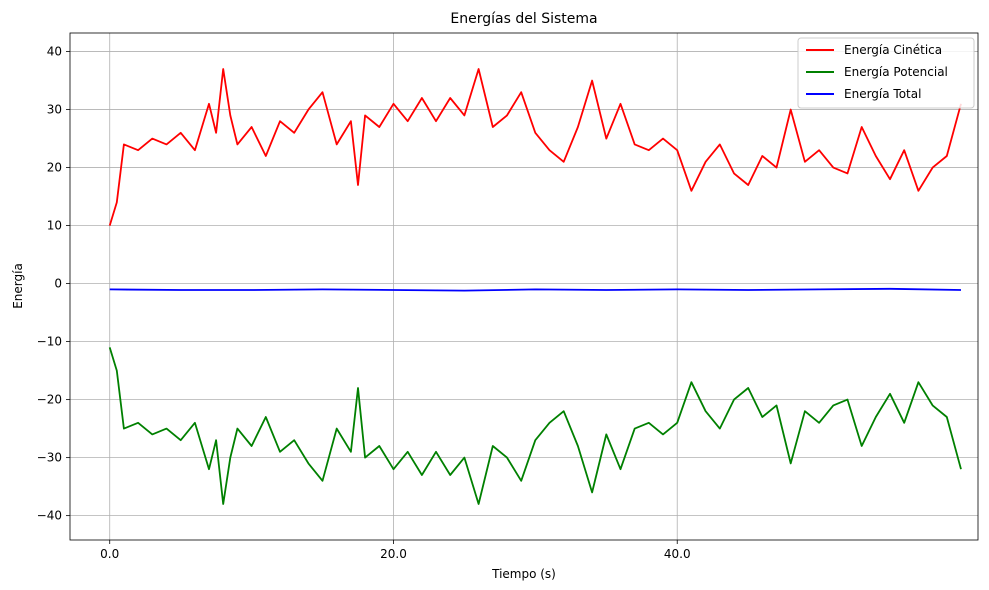 This screenshot has width=989, height=590. I want to click on y-axis-label: Energía, so click(18, 286).